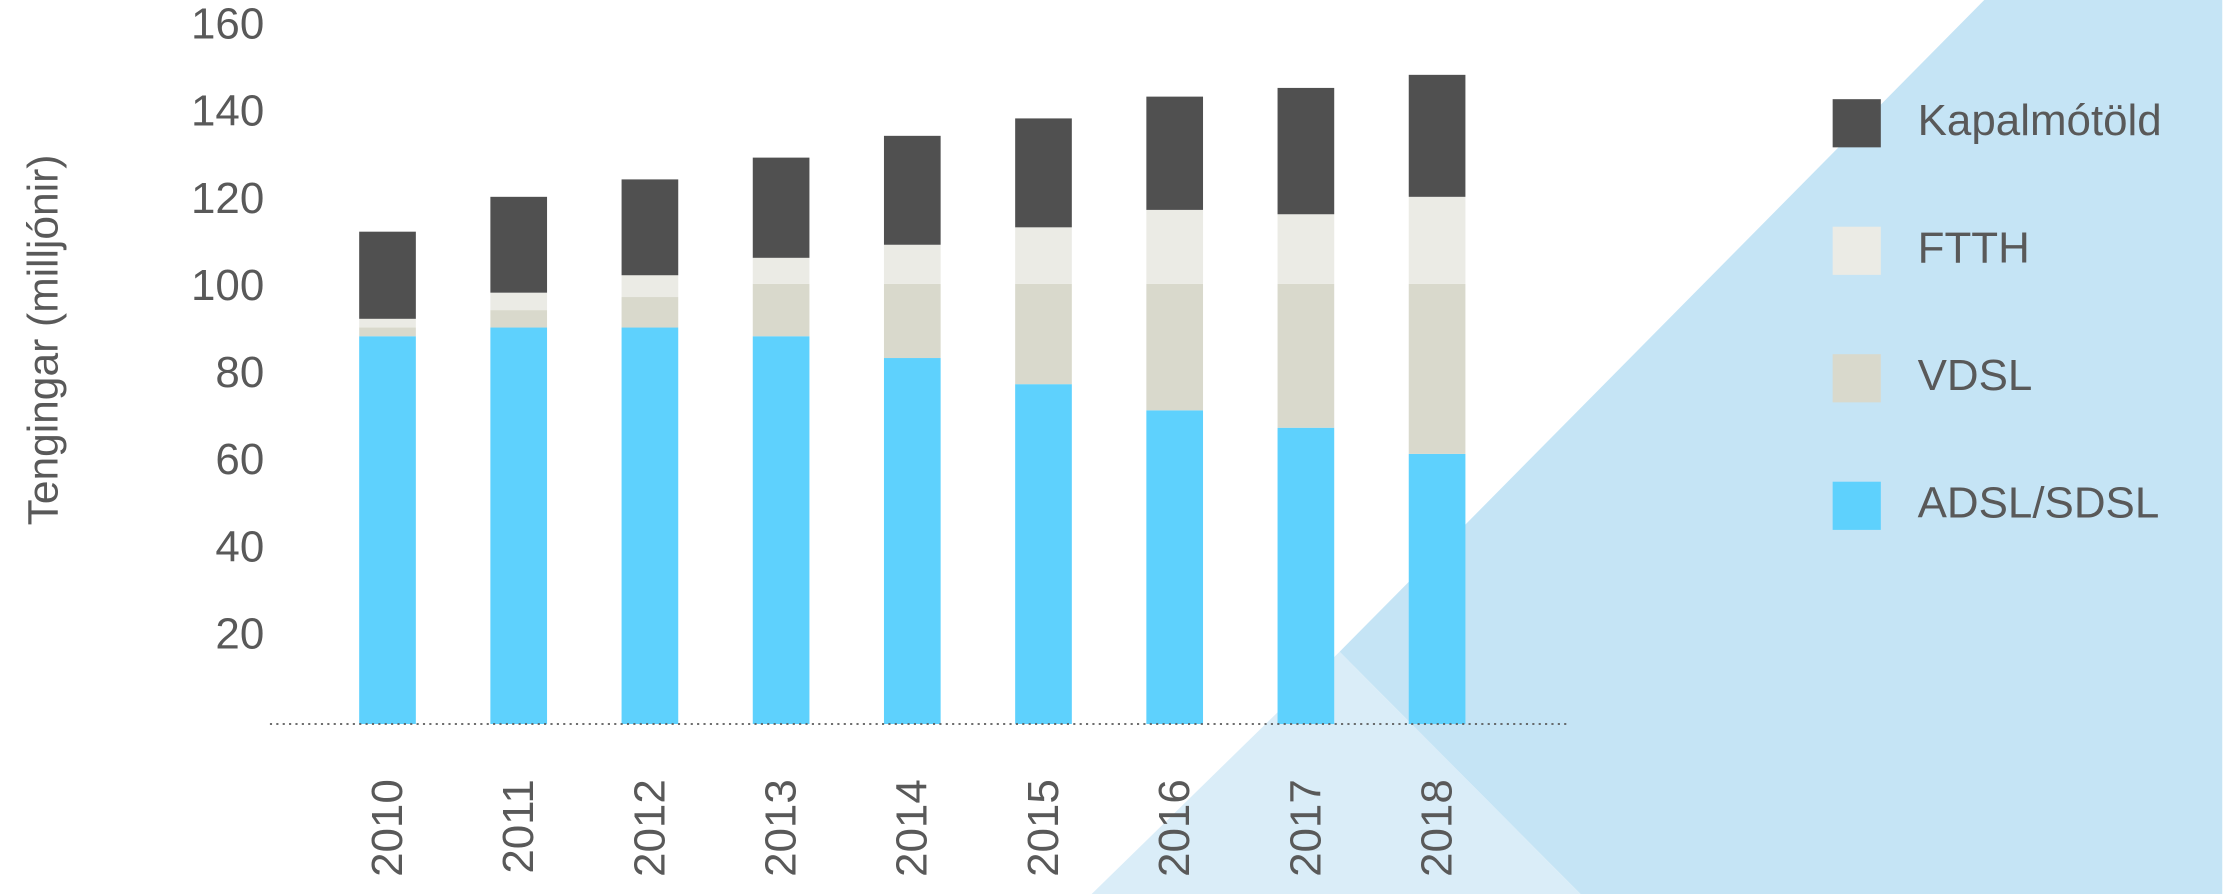 Image resolution: width=2223 pixels, height=894 pixels. What do you see at coordinates (227, 111) in the screenshot?
I see `y-tick-label: 140` at bounding box center [227, 111].